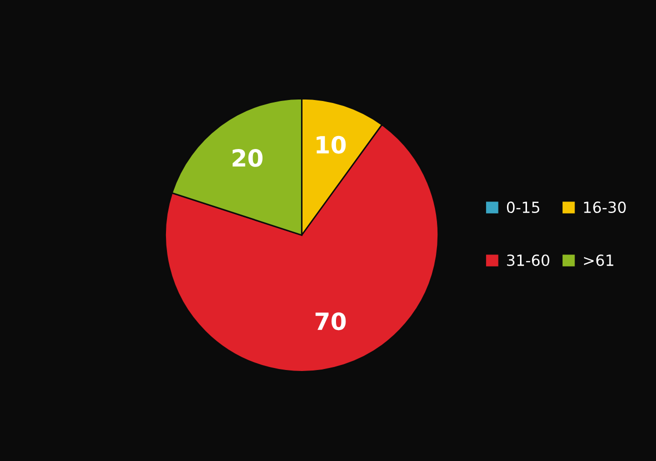 This screenshot has width=656, height=461. I want to click on legend-label: 31-60, so click(528, 260).